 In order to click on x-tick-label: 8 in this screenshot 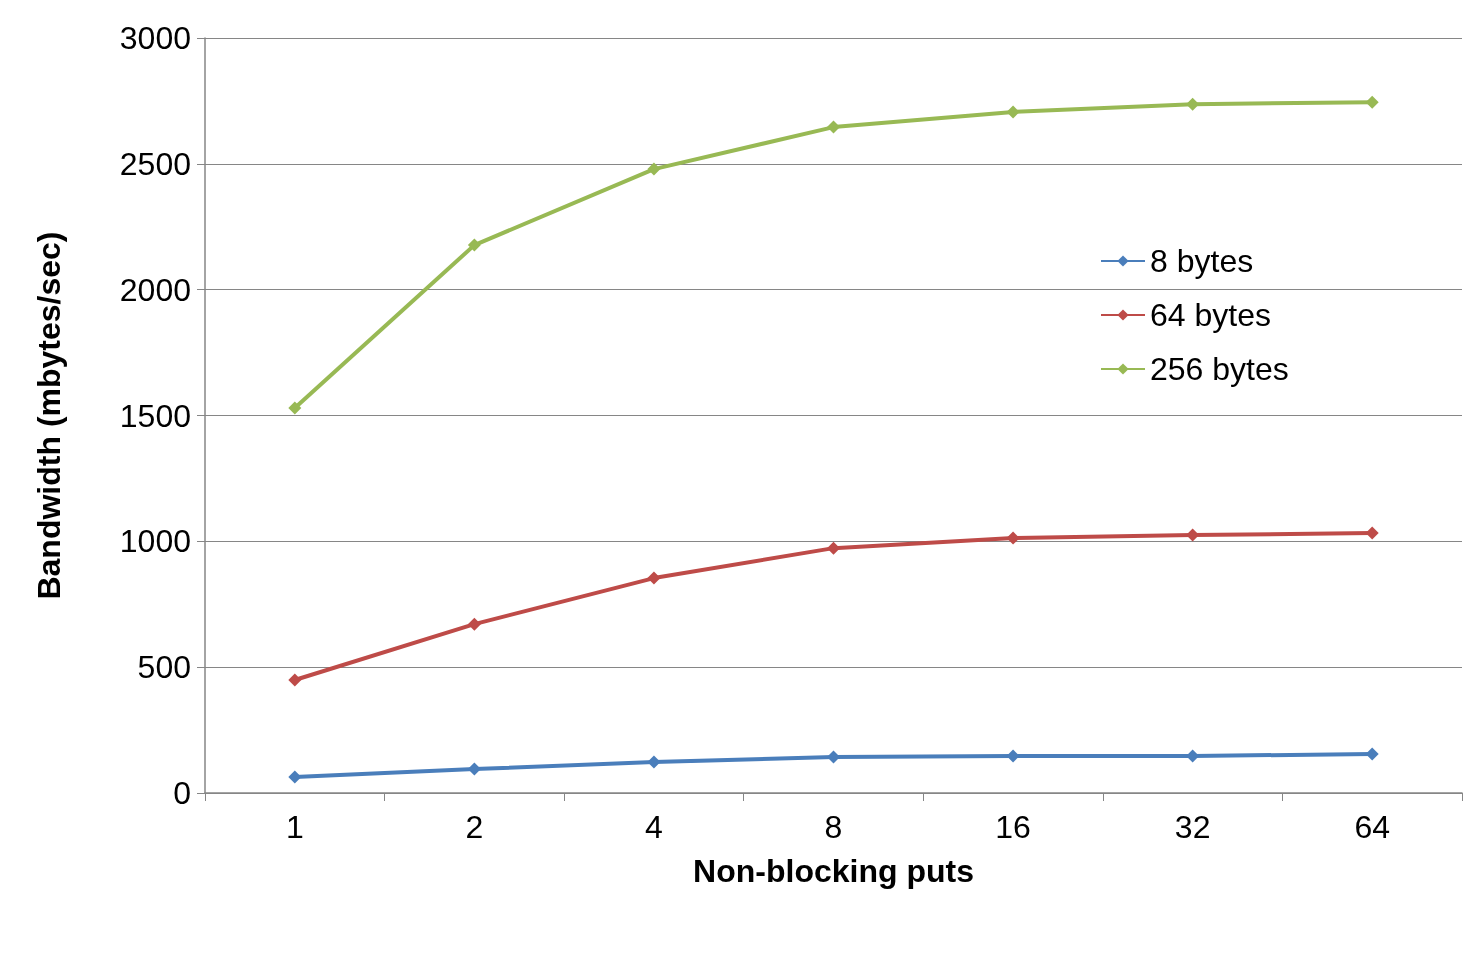, I will do `click(833, 827)`.